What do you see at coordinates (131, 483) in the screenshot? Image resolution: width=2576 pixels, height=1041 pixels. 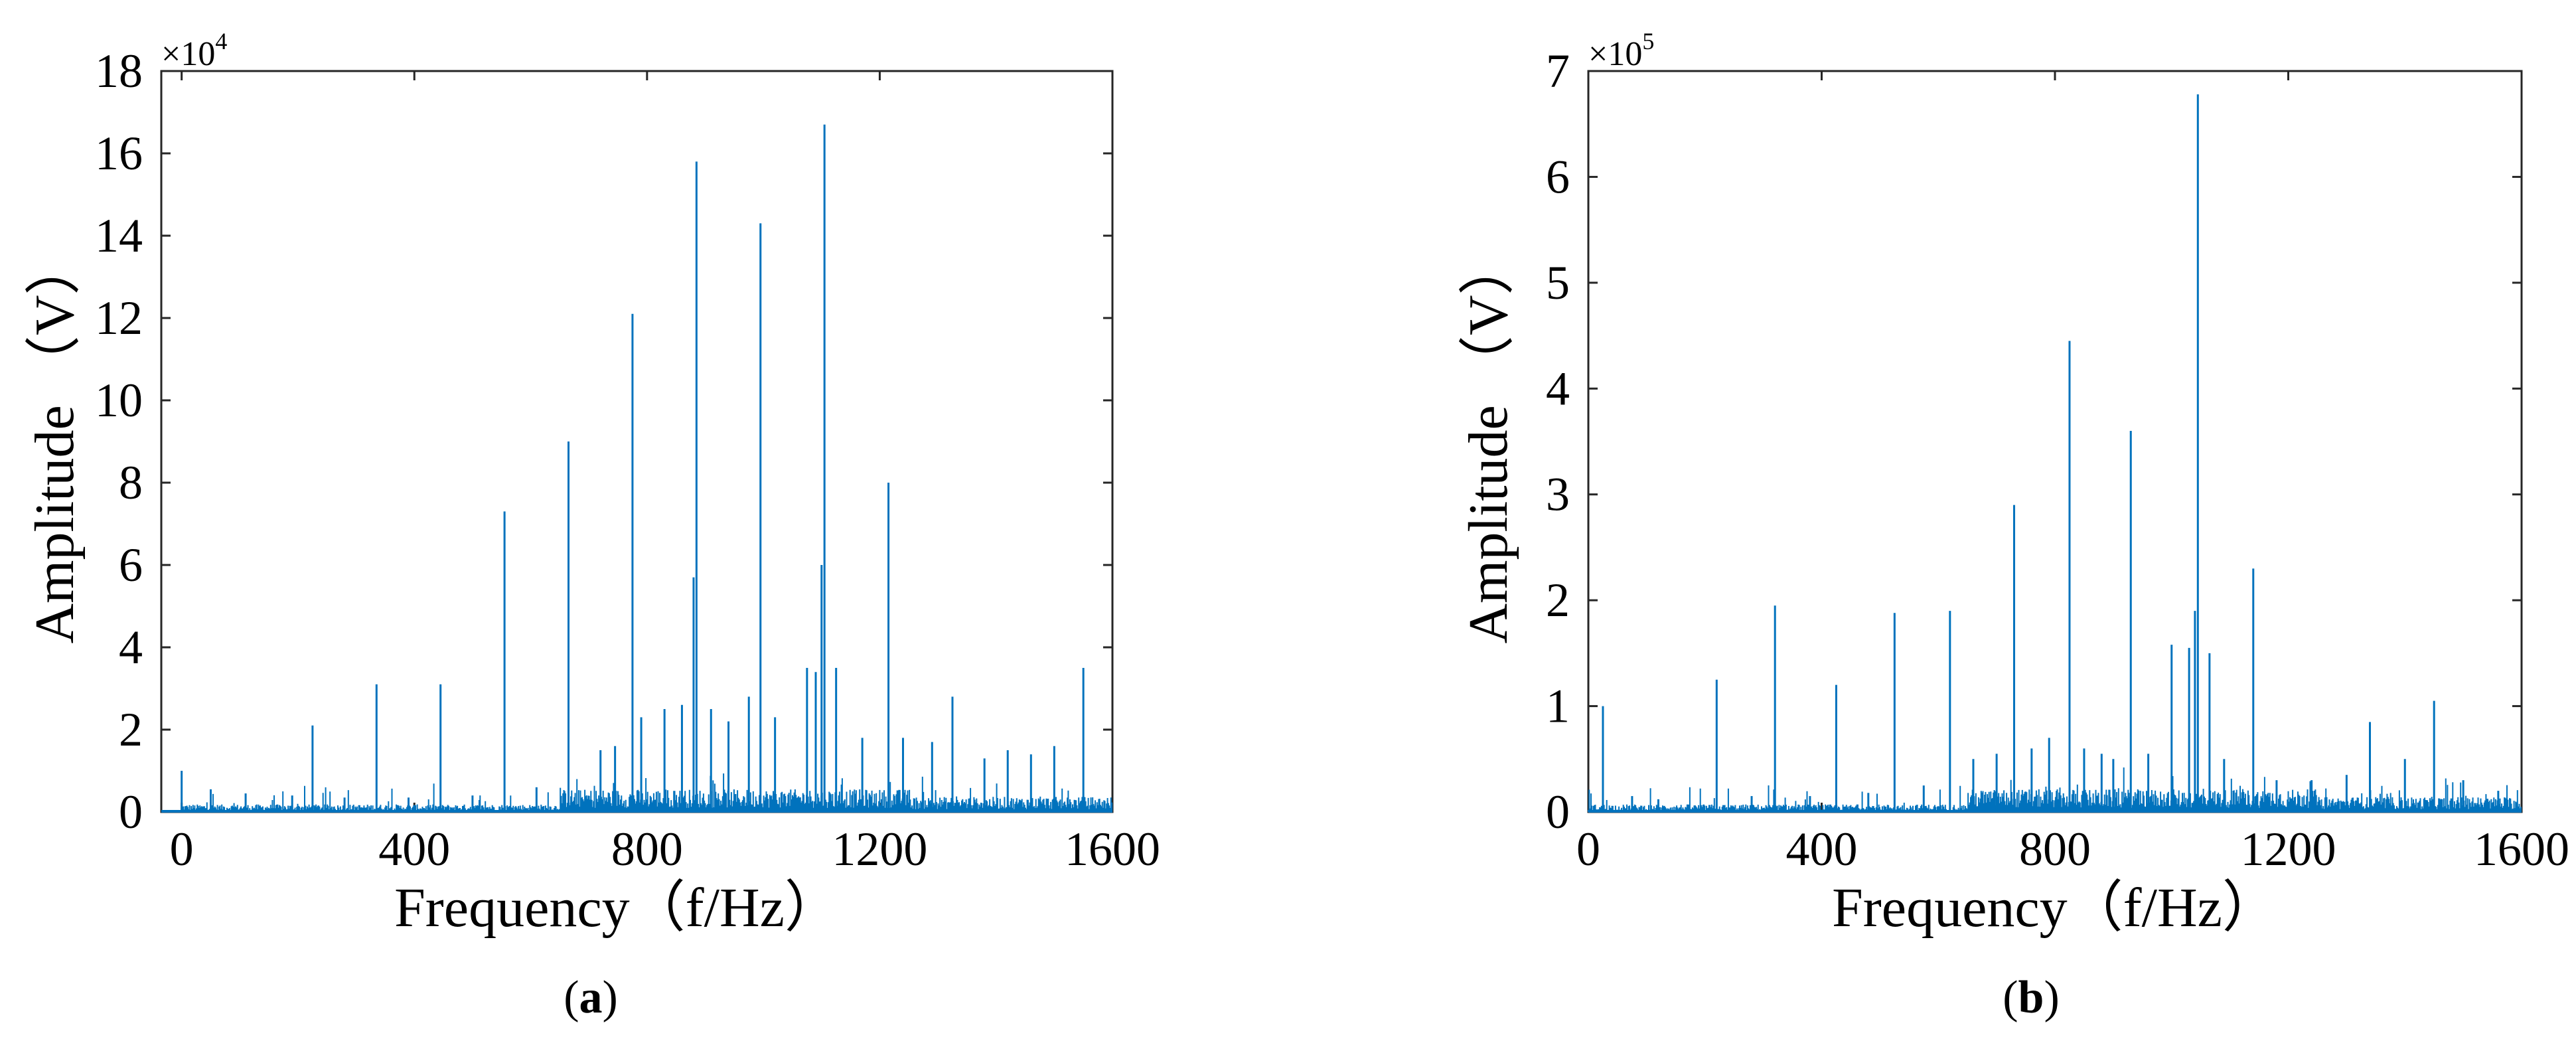 I see `y-tick-label: 8` at bounding box center [131, 483].